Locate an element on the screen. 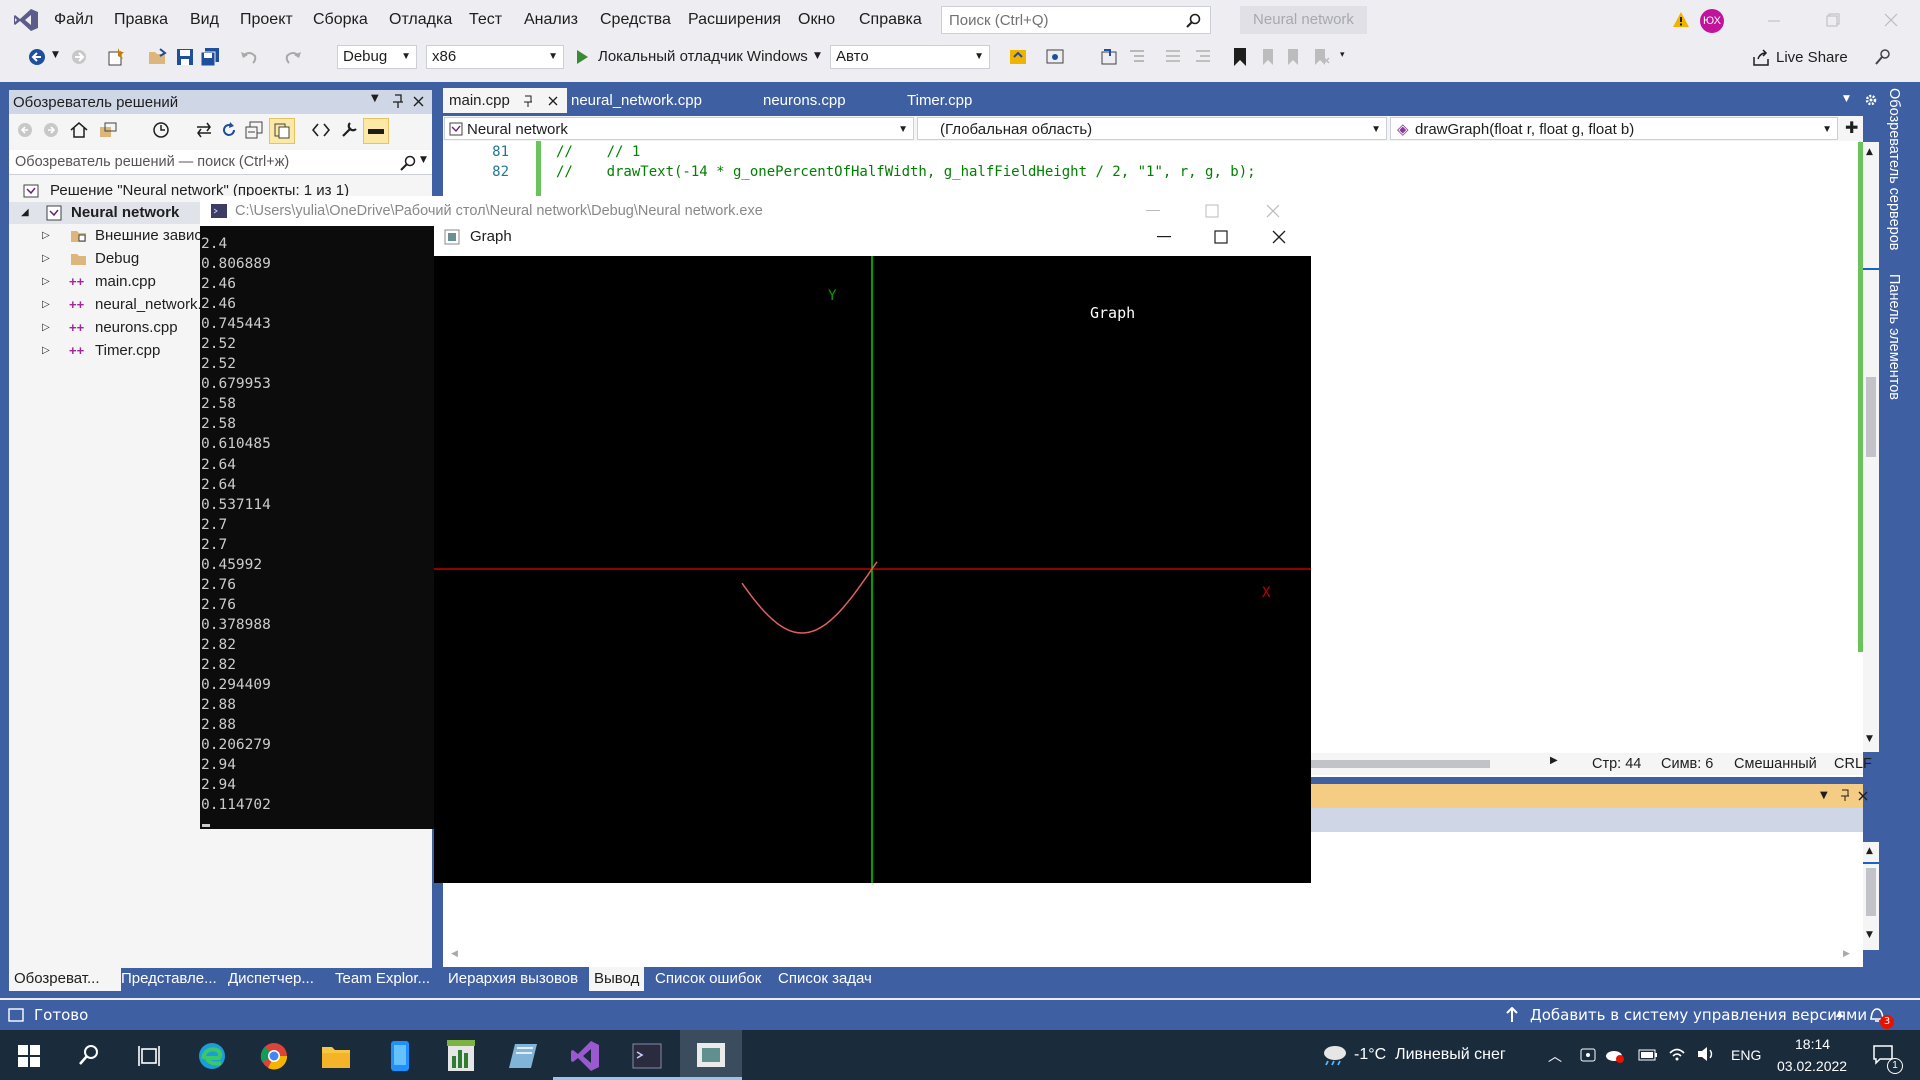 The height and width of the screenshot is (1080, 1920). menu-edit: Правка is located at coordinates (141, 19).